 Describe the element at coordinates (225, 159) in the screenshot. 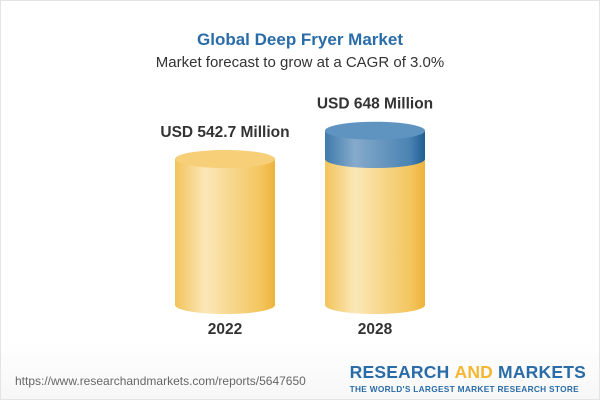

I see `cylinder-2022-top` at that location.